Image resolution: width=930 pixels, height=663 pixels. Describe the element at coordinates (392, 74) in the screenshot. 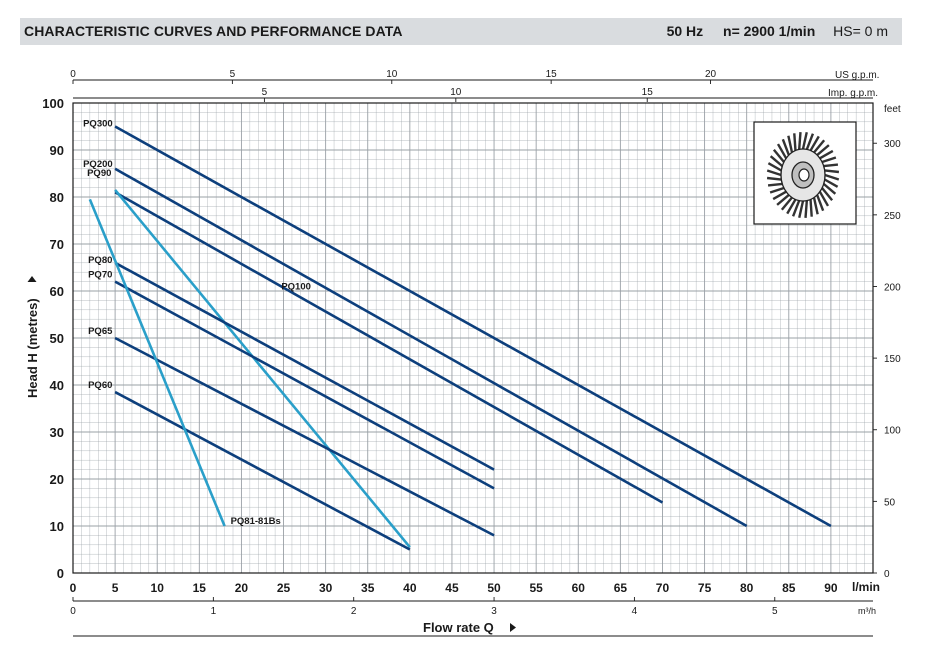

I see `us-gpm-tick-label: 10` at that location.